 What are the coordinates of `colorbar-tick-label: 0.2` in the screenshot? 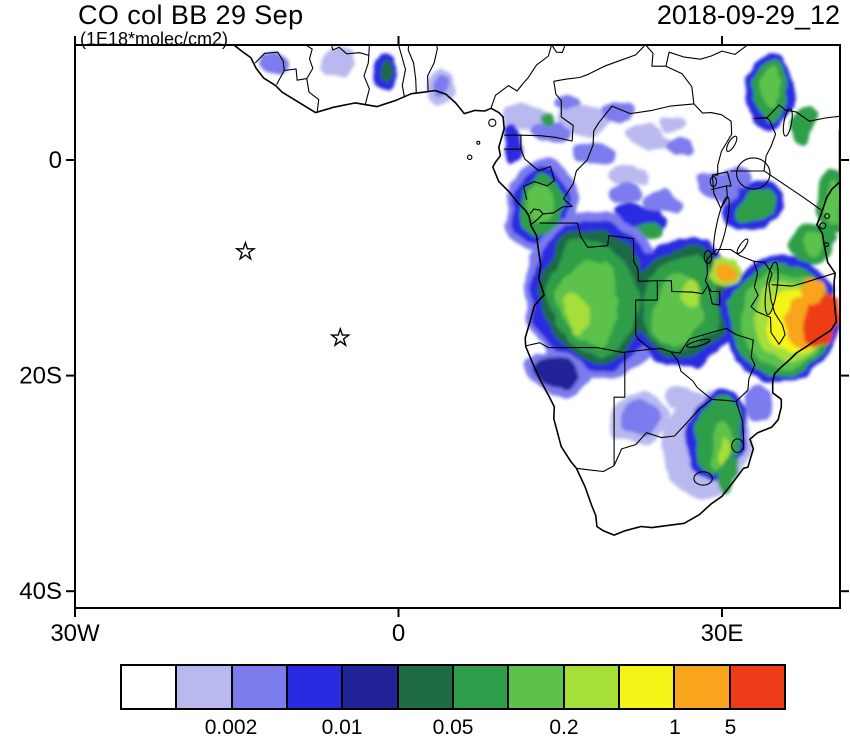 It's located at (564, 727).